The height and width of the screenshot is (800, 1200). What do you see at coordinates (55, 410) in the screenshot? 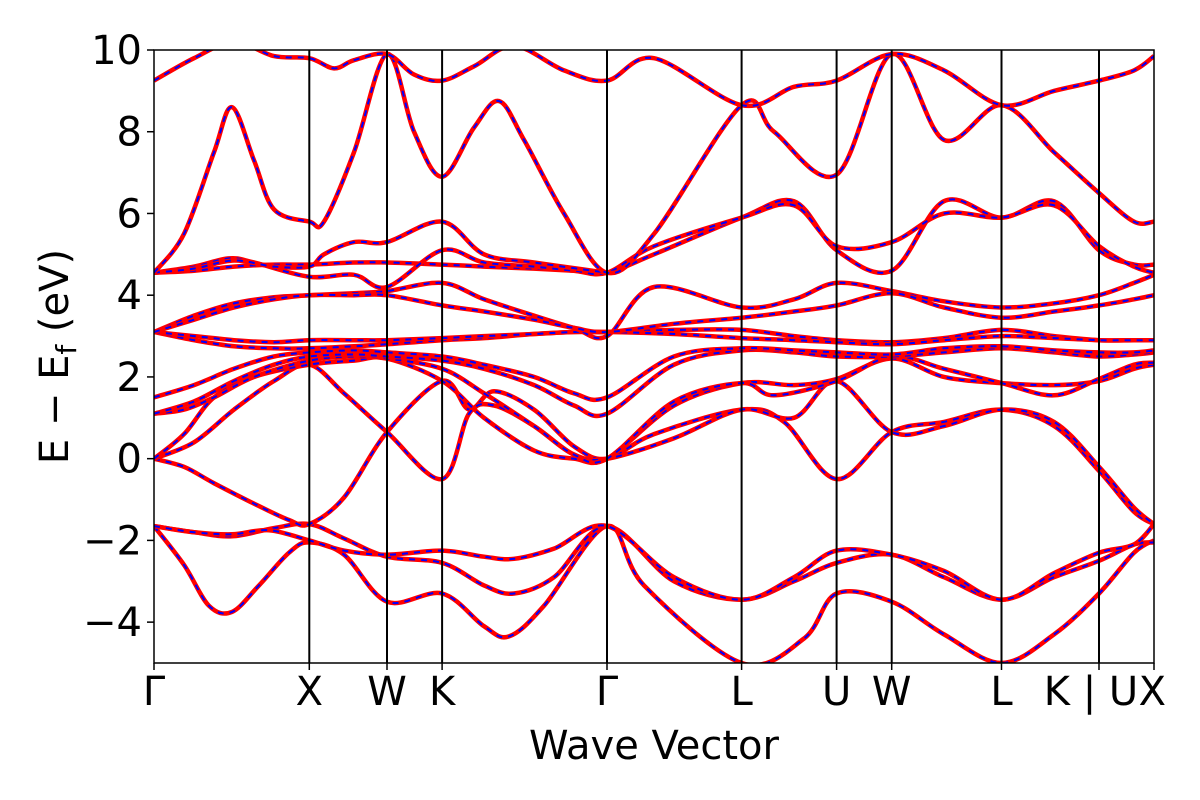
I see `y-axis-label-main: E − E` at bounding box center [55, 410].